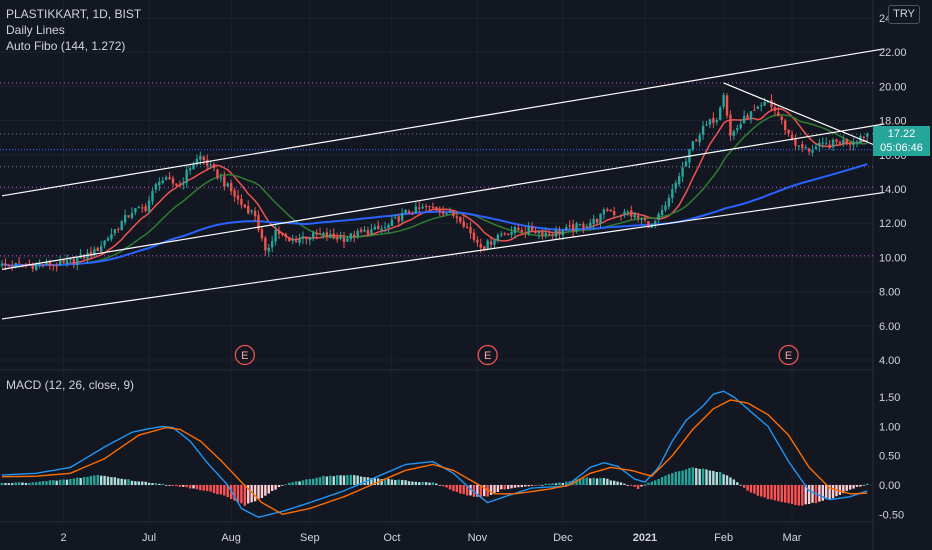 The width and height of the screenshot is (932, 550). What do you see at coordinates (70, 385) in the screenshot?
I see `macd-legend: MACD (12, 26, close, 9)` at bounding box center [70, 385].